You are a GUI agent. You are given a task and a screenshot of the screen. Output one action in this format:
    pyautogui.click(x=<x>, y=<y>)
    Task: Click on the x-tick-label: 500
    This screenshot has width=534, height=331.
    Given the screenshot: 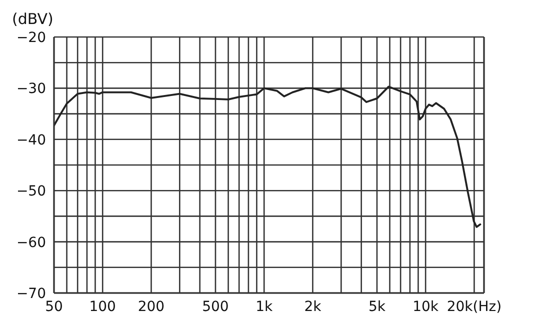 What is the action you would take?
    pyautogui.click(x=215, y=306)
    